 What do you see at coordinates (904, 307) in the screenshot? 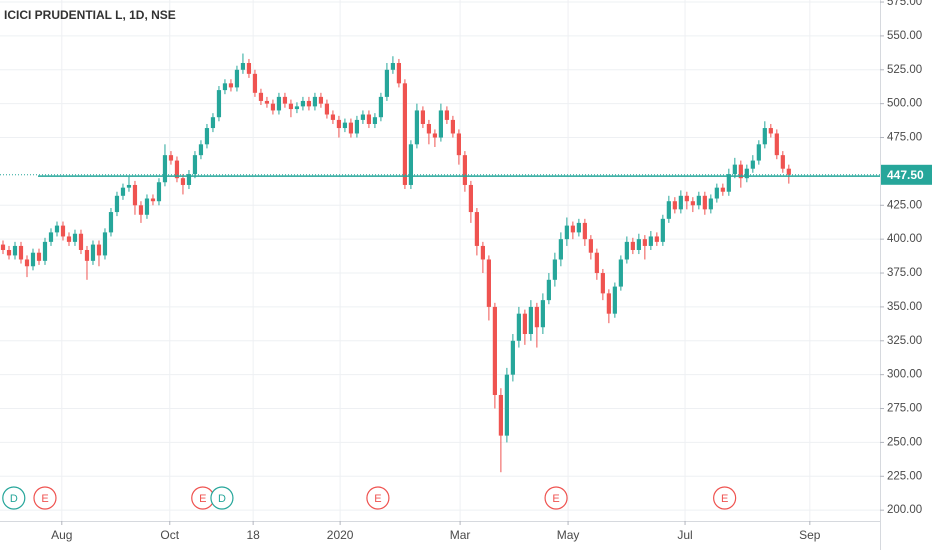
I see `y-tick-label: 350.00` at bounding box center [904, 307].